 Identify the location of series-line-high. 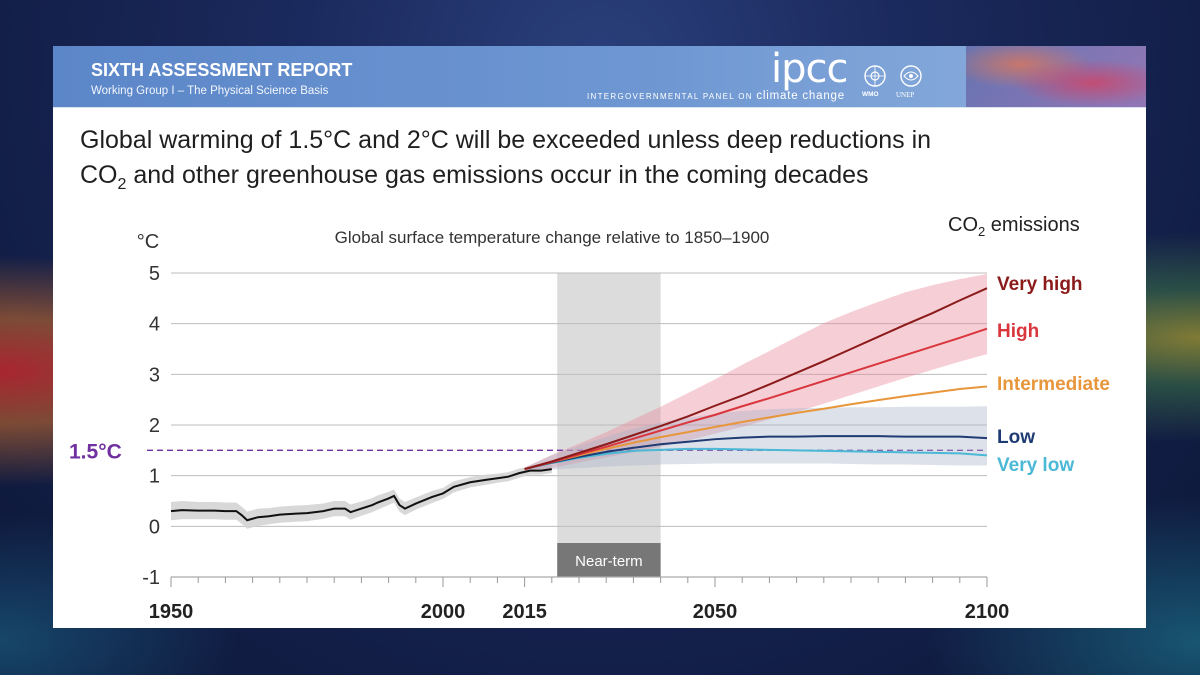
(756, 399).